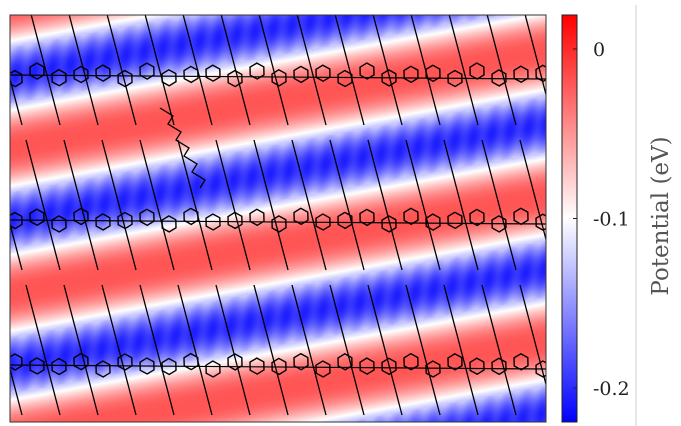 This screenshot has height=426, width=681. I want to click on colorbar-title: Potential (eV), so click(661, 215).